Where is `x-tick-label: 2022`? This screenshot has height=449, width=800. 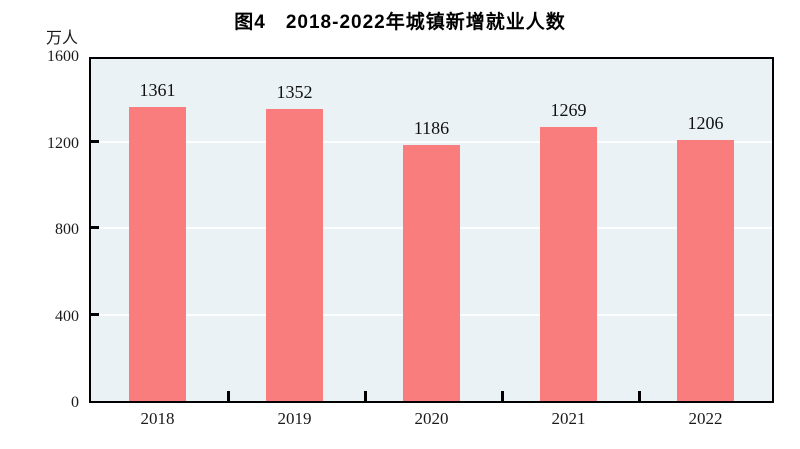
x-tick-label: 2022 is located at coordinates (705, 418).